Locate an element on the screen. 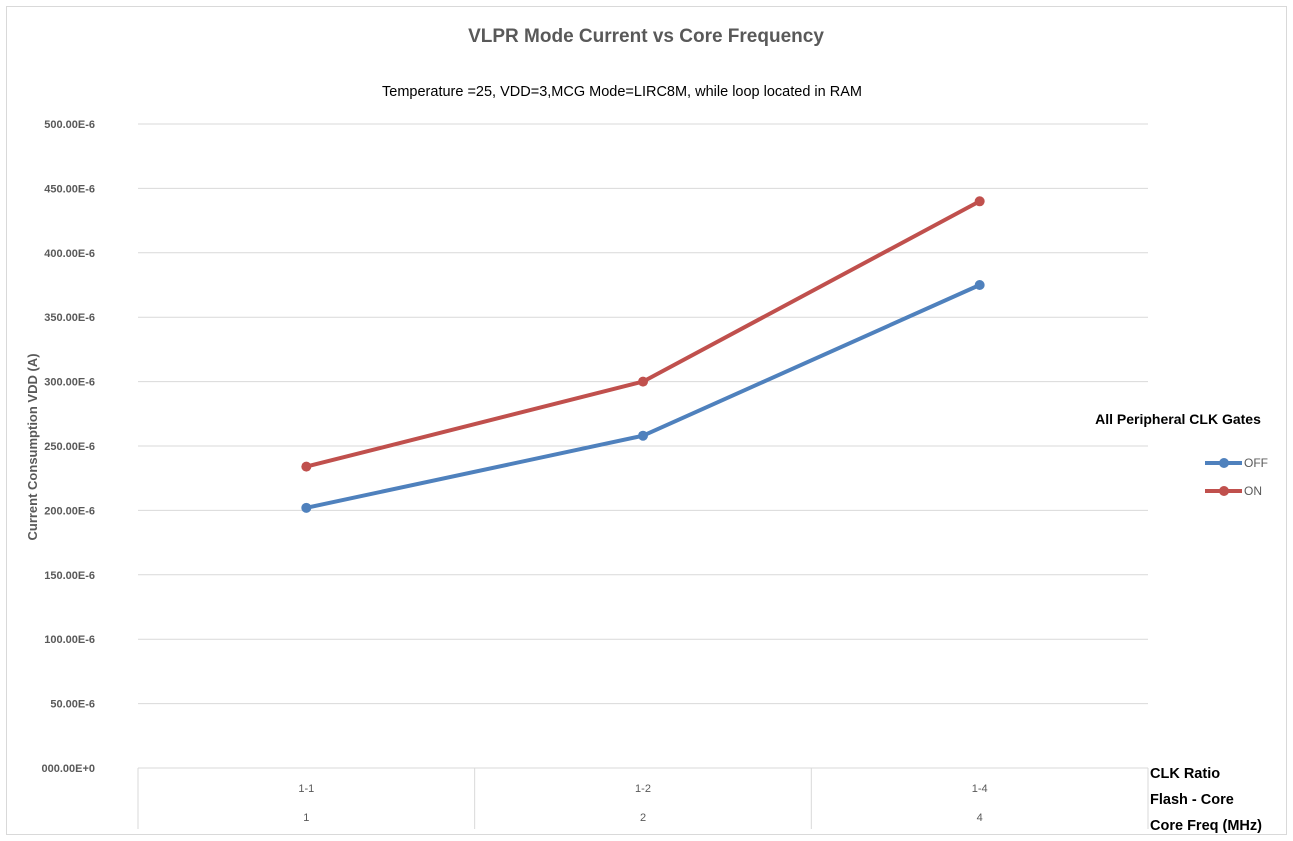  x-tick-label: 1-2 is located at coordinates (643, 789).